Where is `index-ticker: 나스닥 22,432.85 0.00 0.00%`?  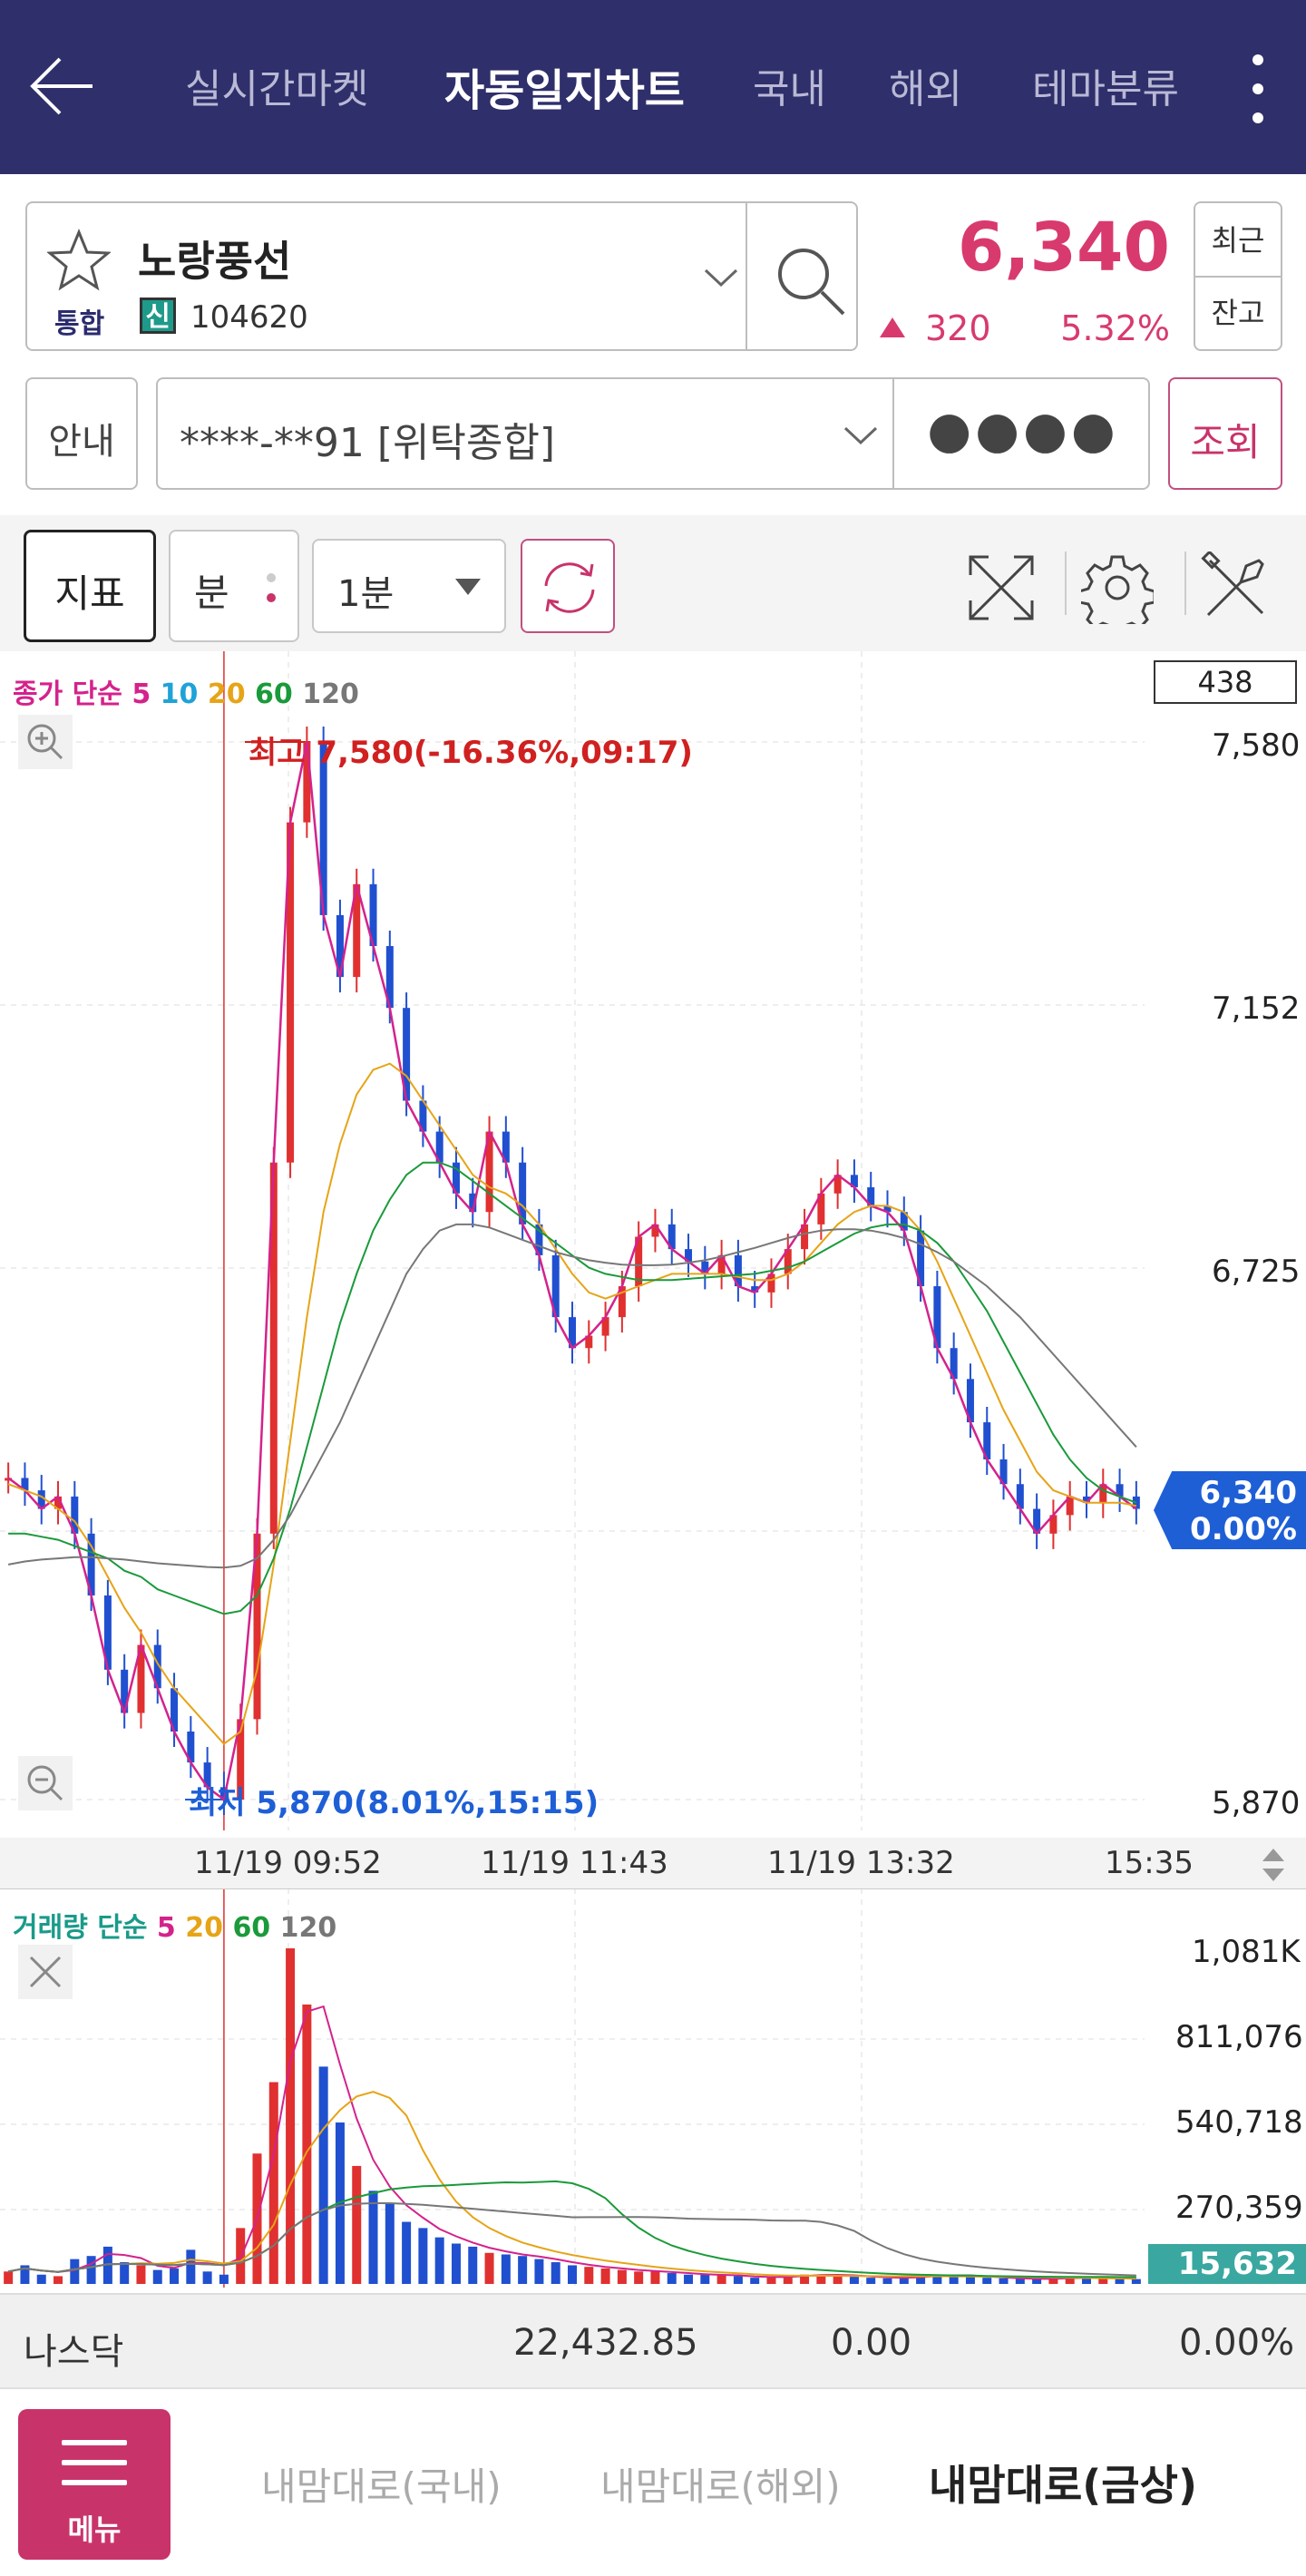
index-ticker: 나스닥 22,432.85 0.00 0.00% is located at coordinates (653, 2340).